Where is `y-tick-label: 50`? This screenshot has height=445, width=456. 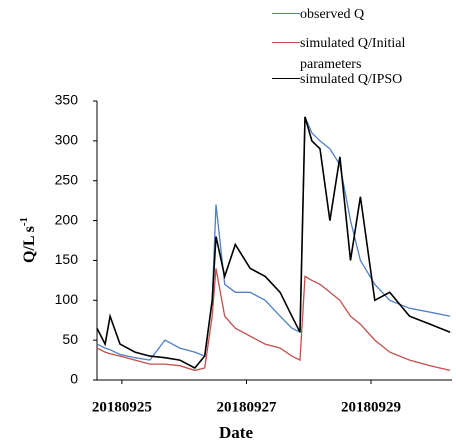 y-tick-label: 50 is located at coordinates (70, 339).